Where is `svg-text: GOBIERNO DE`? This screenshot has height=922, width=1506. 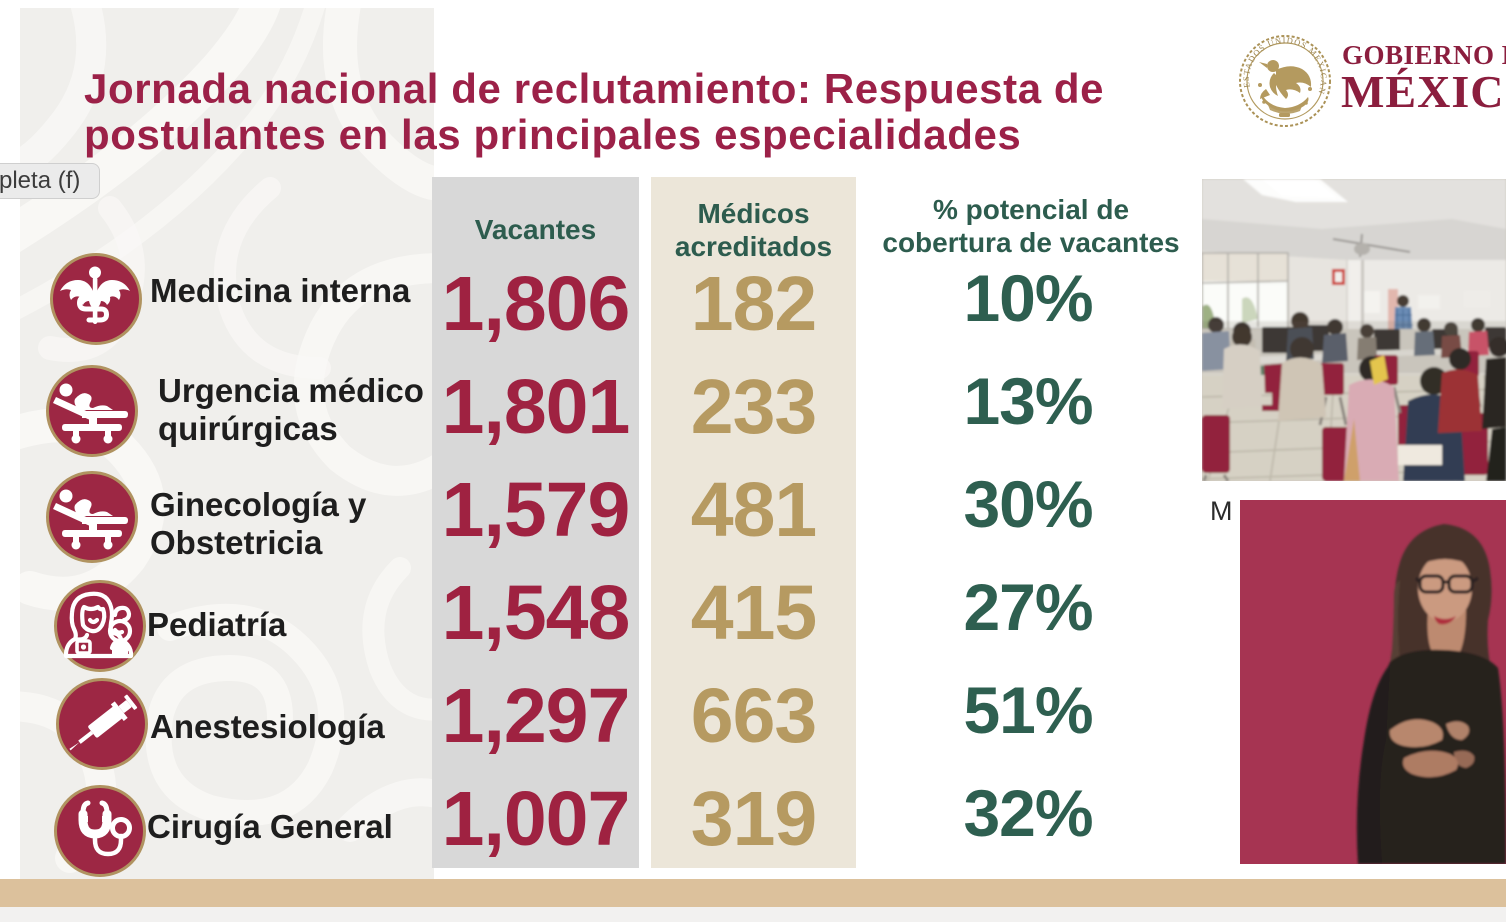
svg-text: GOBIERNO DE is located at coordinates (1424, 55).